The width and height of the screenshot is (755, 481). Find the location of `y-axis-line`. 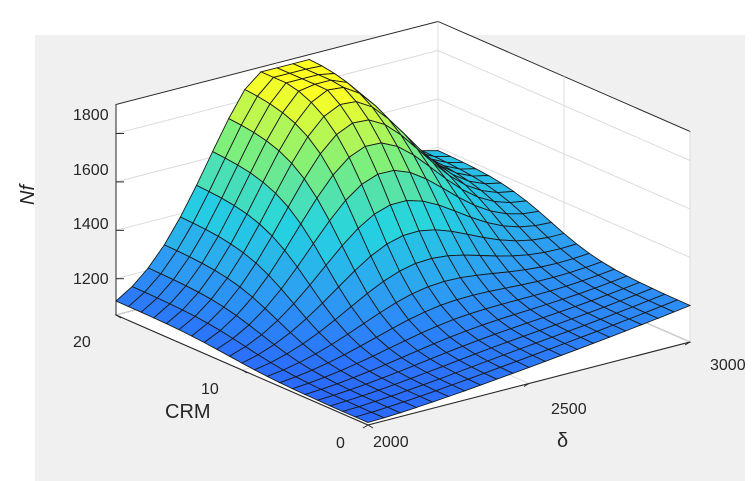

y-axis-line is located at coordinates (242, 370).